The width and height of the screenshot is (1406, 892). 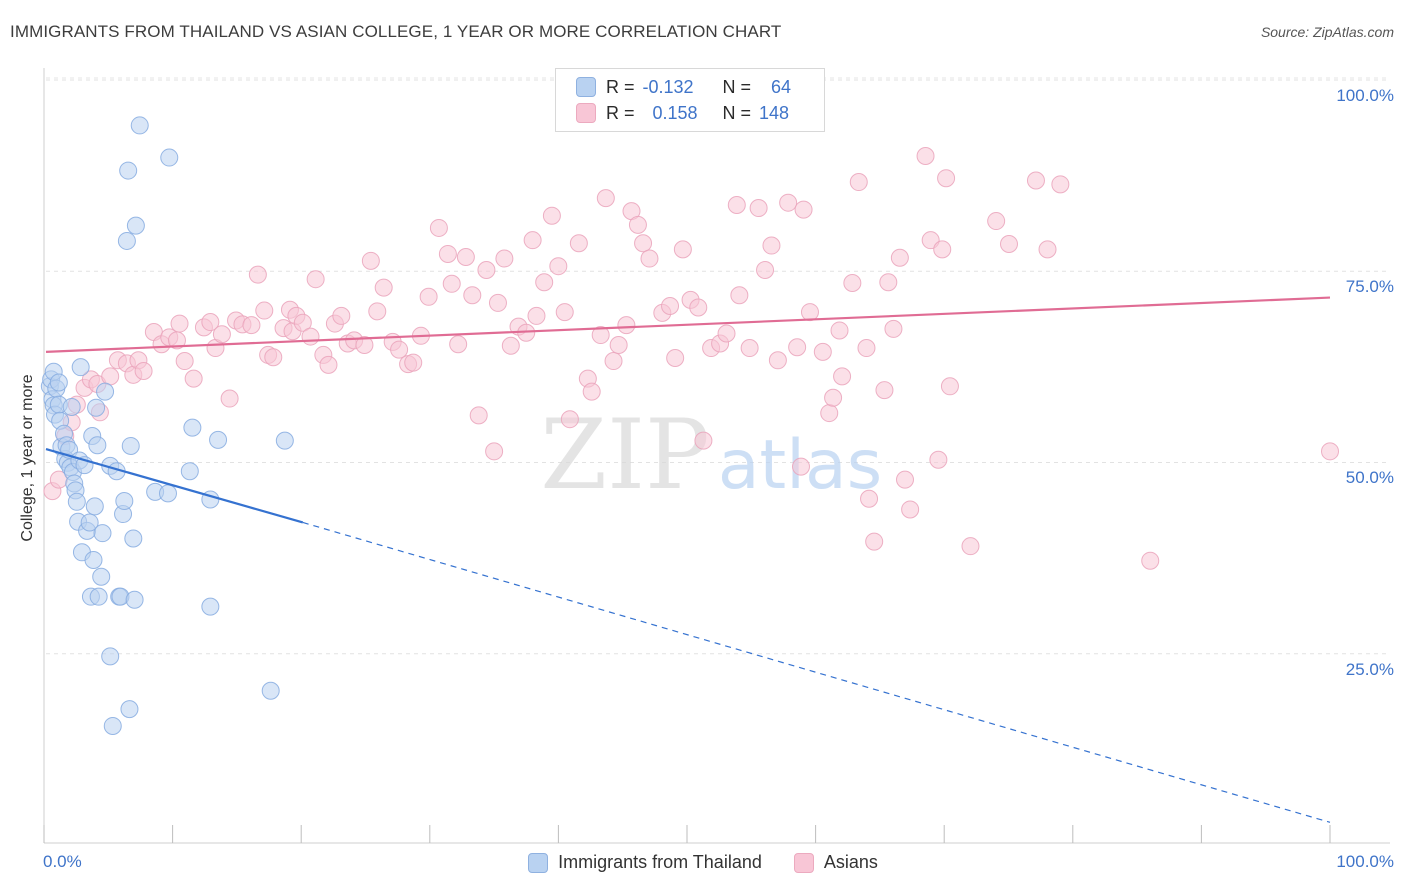 I want to click on legend-item-thailand: Immigrants from Thailand, so click(x=645, y=862).